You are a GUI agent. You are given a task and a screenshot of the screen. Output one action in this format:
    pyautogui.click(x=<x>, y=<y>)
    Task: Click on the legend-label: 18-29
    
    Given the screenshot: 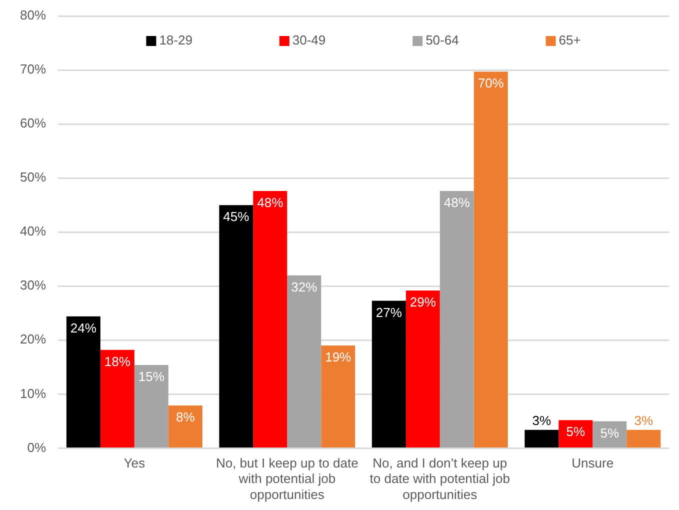 What is the action you would take?
    pyautogui.click(x=175, y=40)
    